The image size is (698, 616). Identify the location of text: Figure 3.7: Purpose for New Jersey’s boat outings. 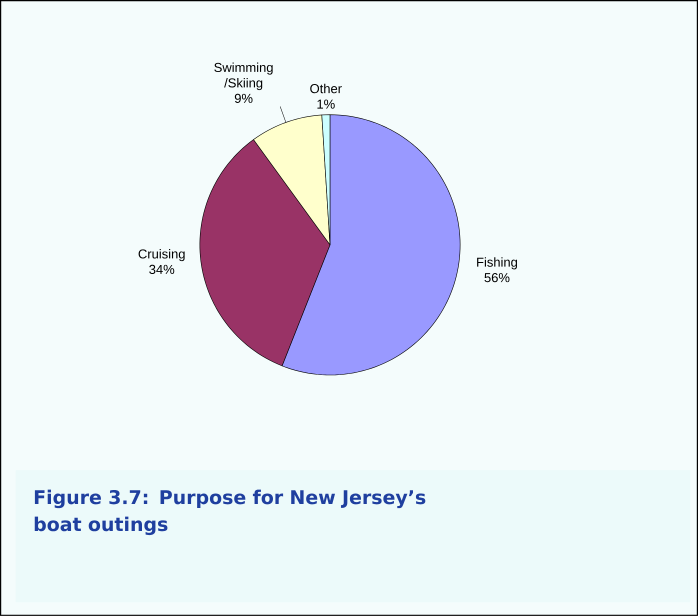
(230, 513).